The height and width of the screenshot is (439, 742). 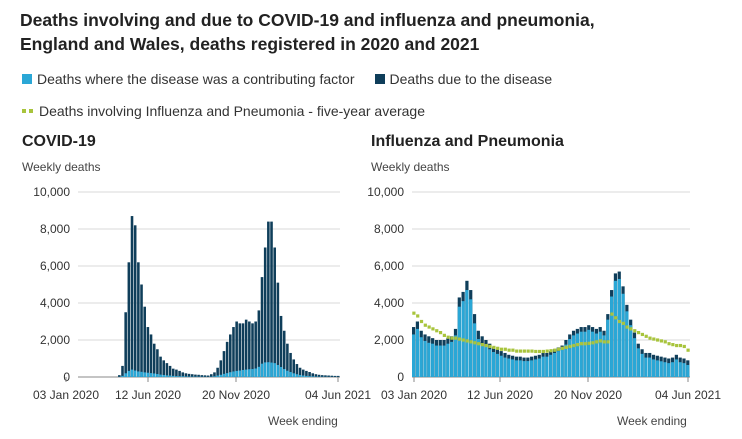 I want to click on legend-label-due: Deaths due to the disease, so click(x=471, y=79).